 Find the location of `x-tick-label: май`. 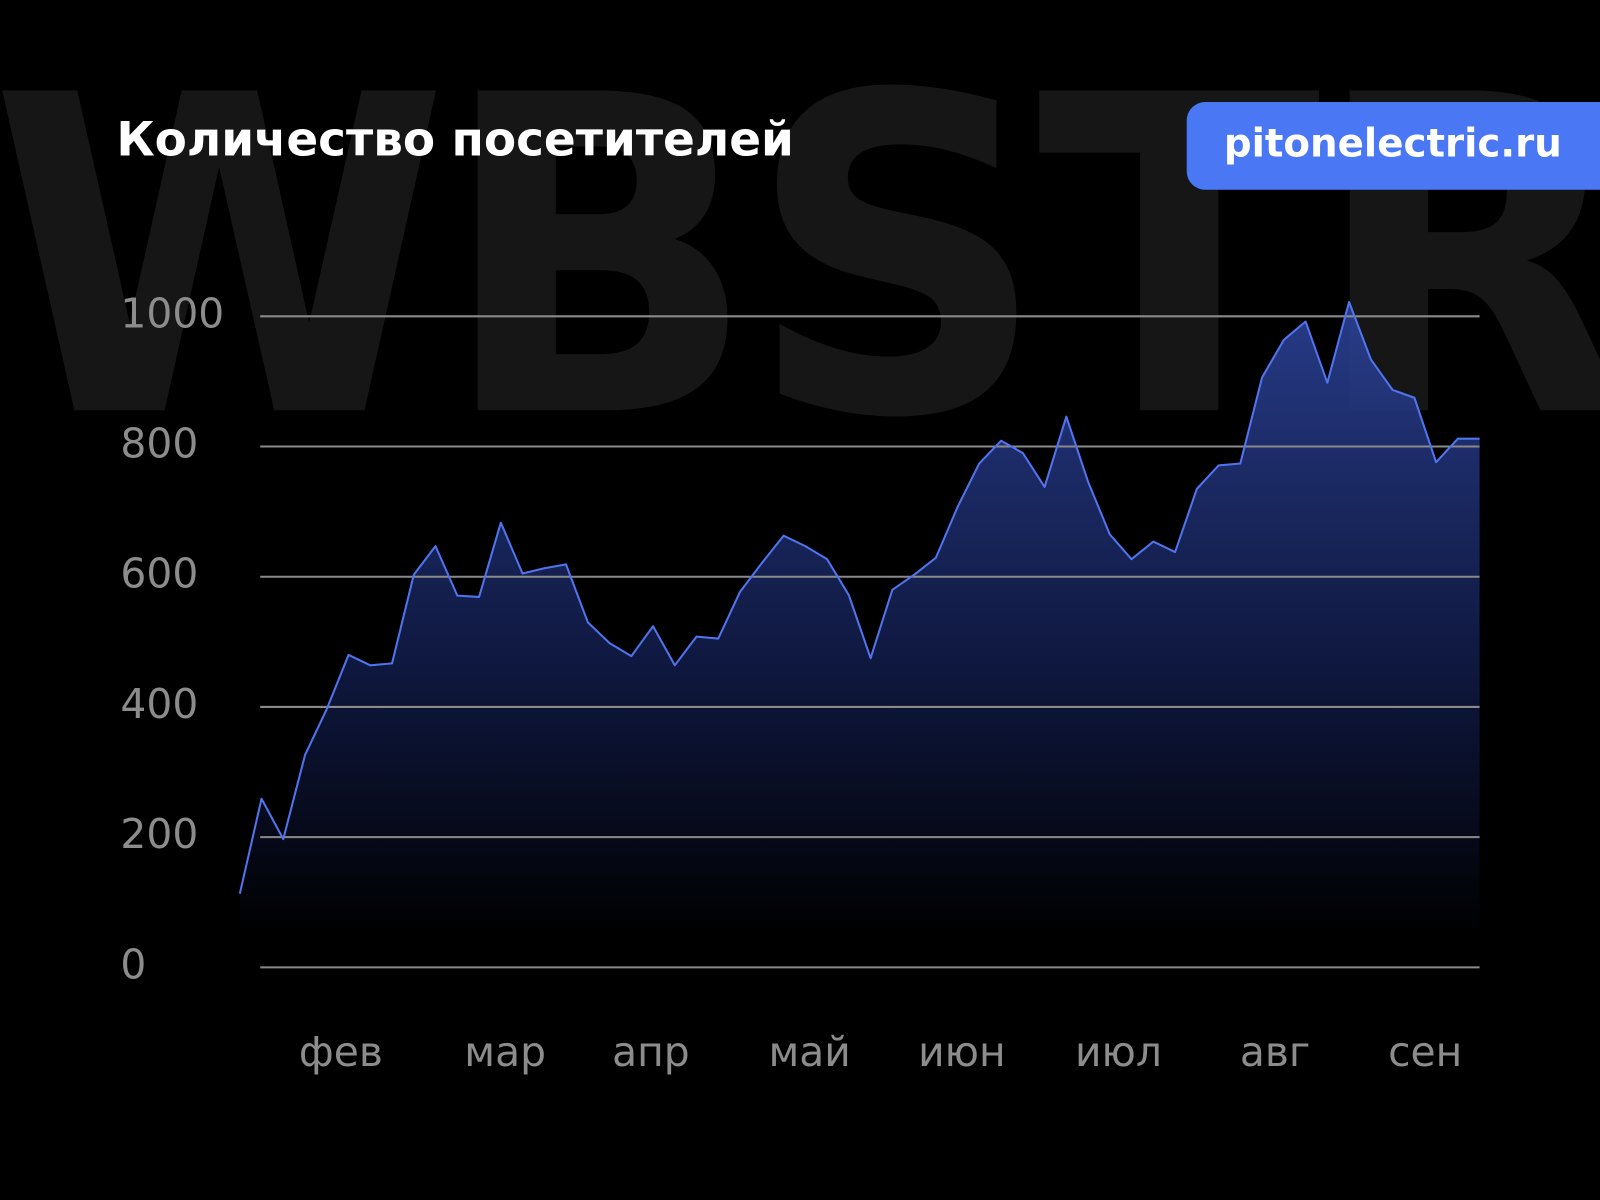

x-tick-label: май is located at coordinates (810, 1052).